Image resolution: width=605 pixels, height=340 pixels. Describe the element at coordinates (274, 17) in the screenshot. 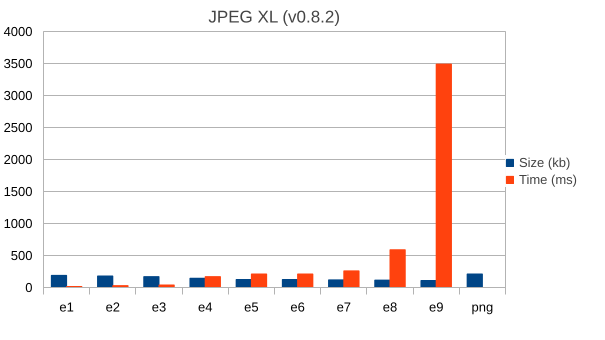

I see `chart-title: JPEG XL (v0.8.2)` at that location.